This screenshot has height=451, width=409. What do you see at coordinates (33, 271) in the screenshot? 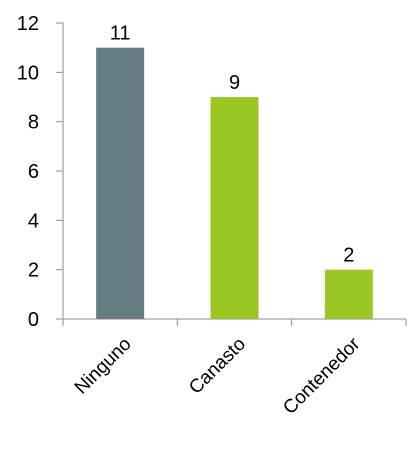
I see `y-tick-label: 2` at bounding box center [33, 271].